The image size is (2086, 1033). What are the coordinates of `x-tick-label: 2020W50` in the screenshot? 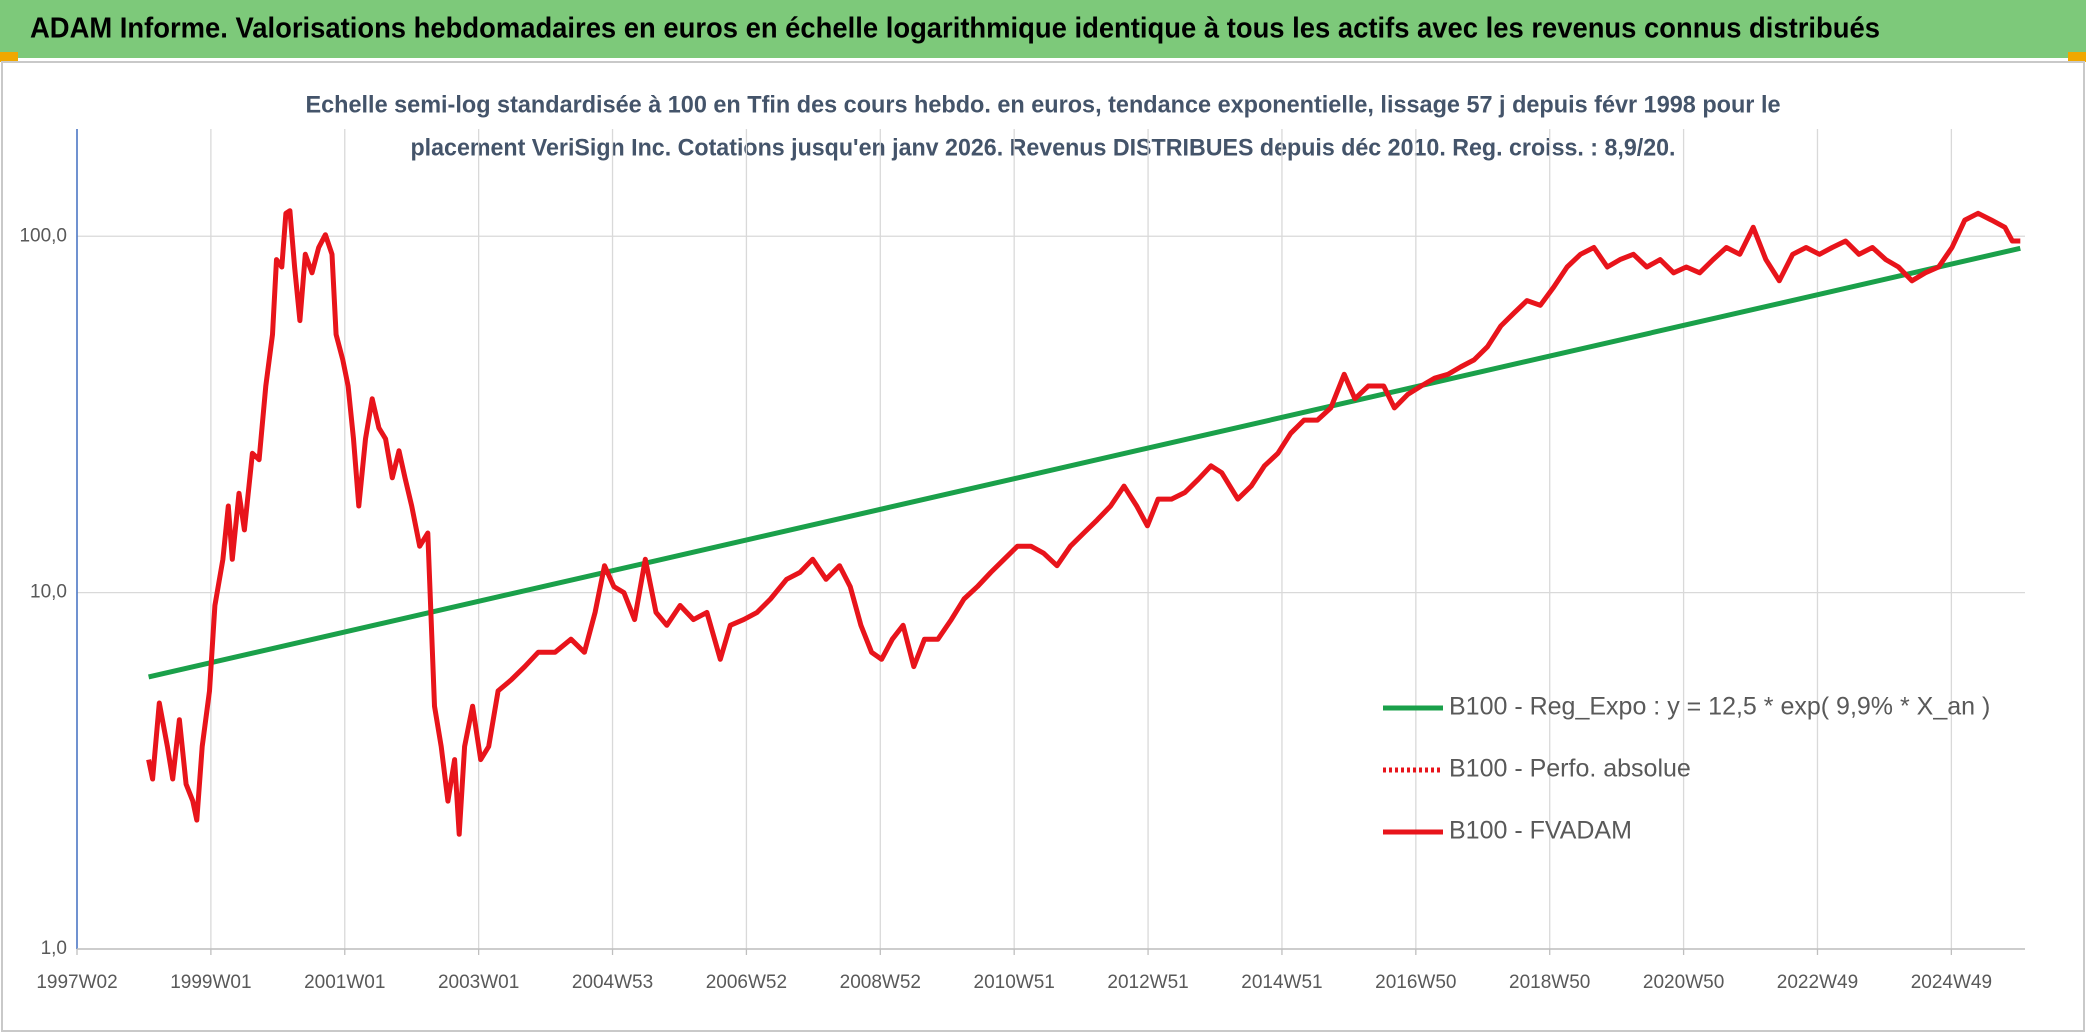 It's located at (1683, 982).